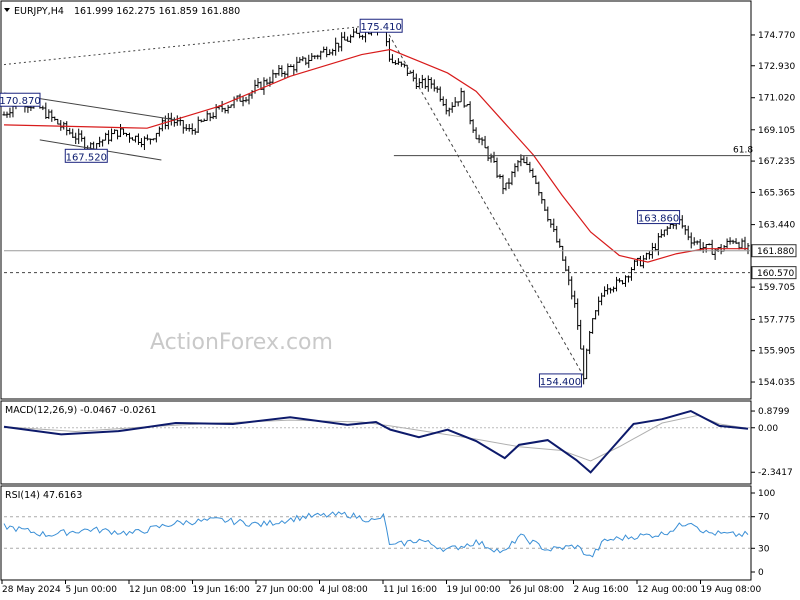  I want to click on watermark: ActionForex.com, so click(241, 342).